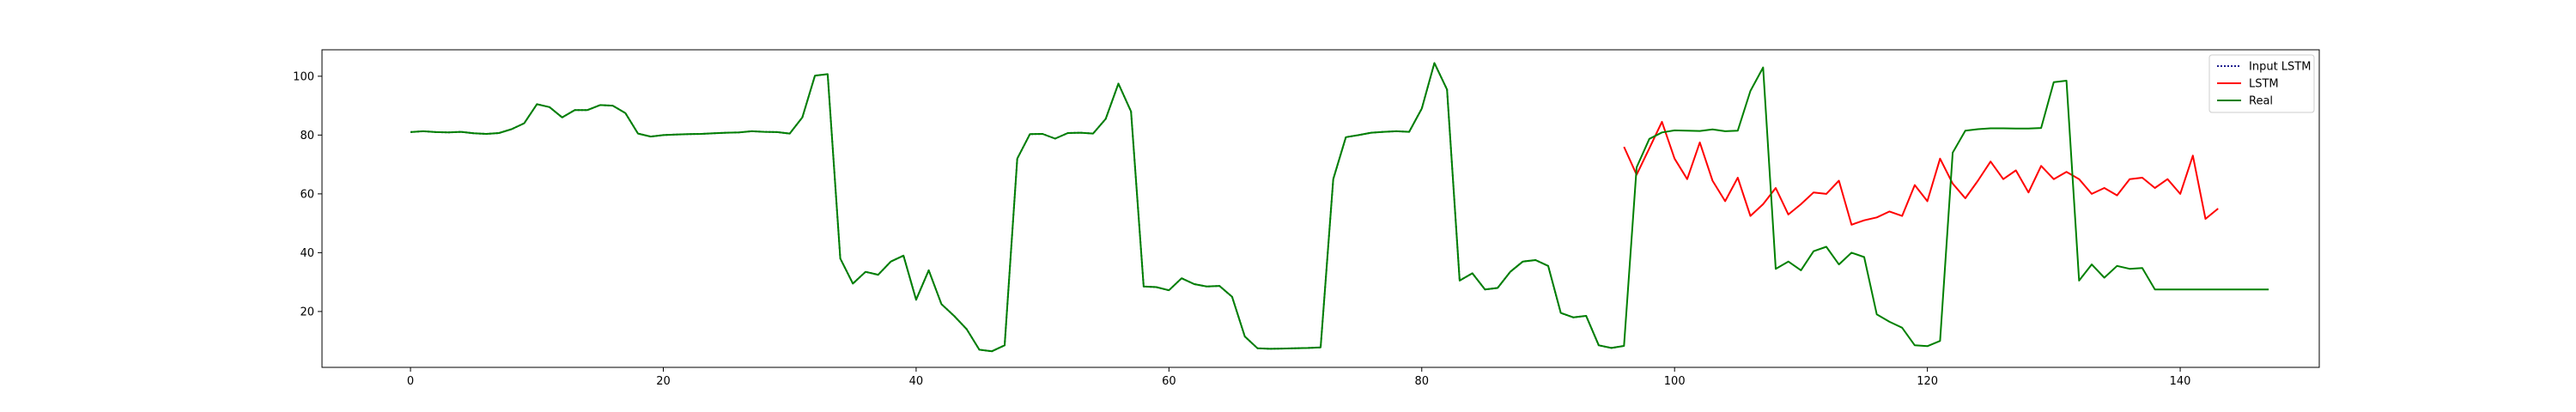  Describe the element at coordinates (1928, 381) in the screenshot. I see `x-tick-label: 120` at that location.